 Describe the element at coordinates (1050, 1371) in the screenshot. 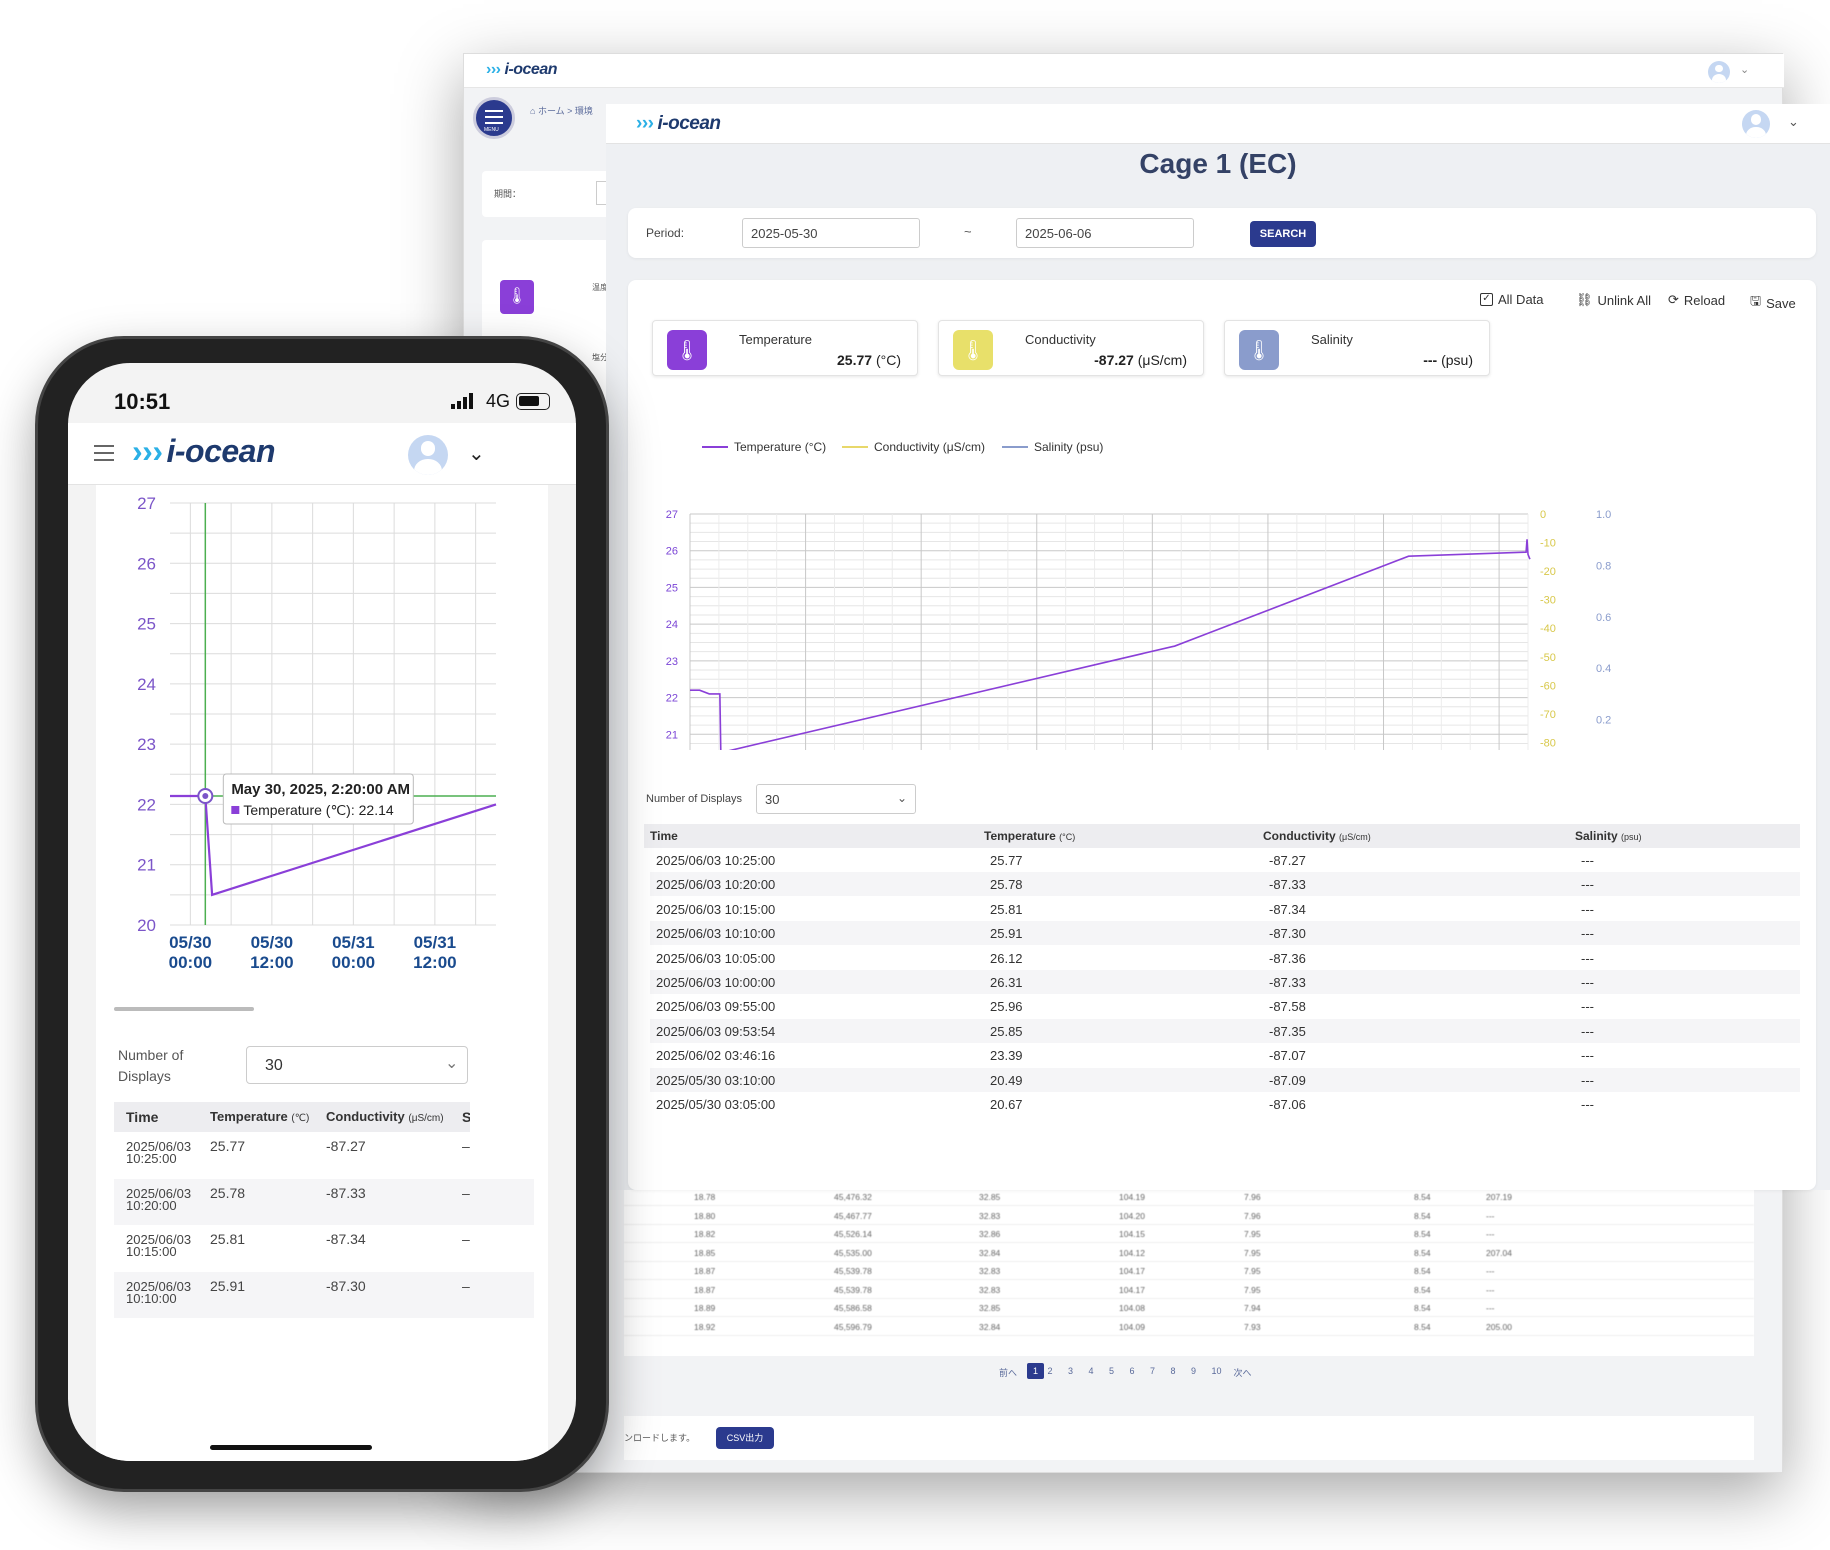

I see `page-link: 2` at that location.